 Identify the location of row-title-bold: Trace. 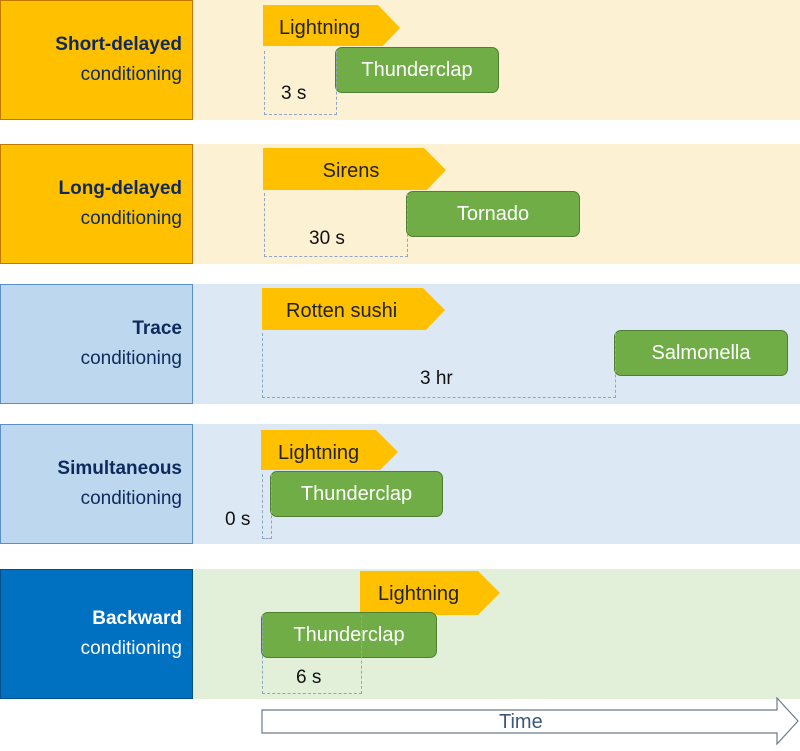
(157, 328).